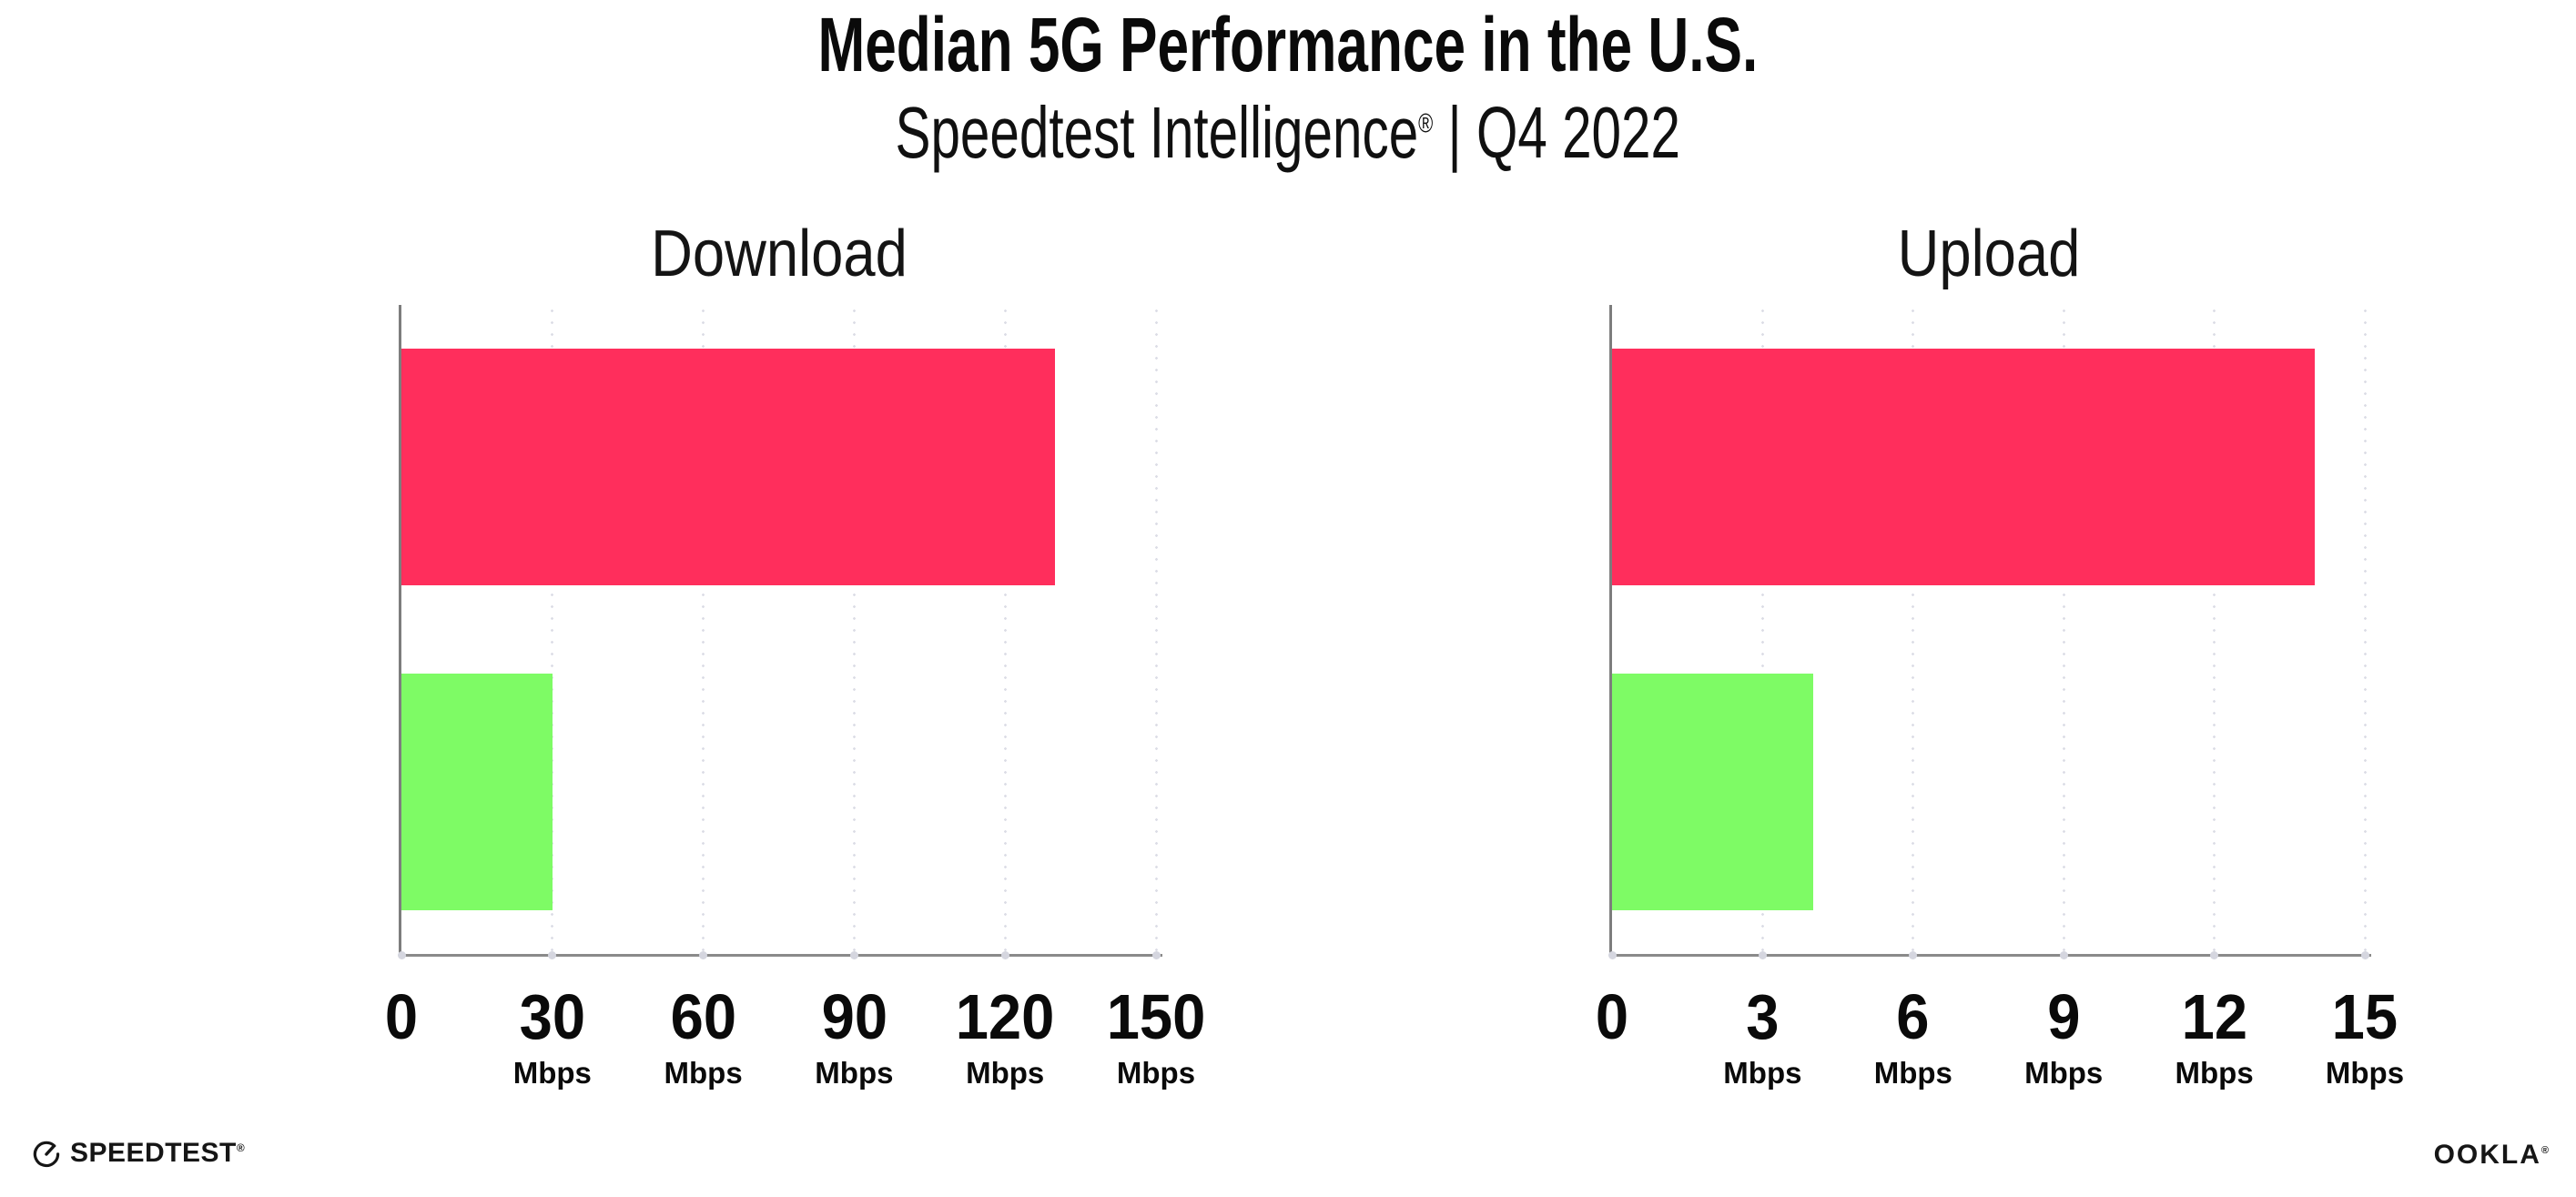 This screenshot has height=1197, width=2576. Describe the element at coordinates (552, 1017) in the screenshot. I see `x-tick-value: 30` at that location.